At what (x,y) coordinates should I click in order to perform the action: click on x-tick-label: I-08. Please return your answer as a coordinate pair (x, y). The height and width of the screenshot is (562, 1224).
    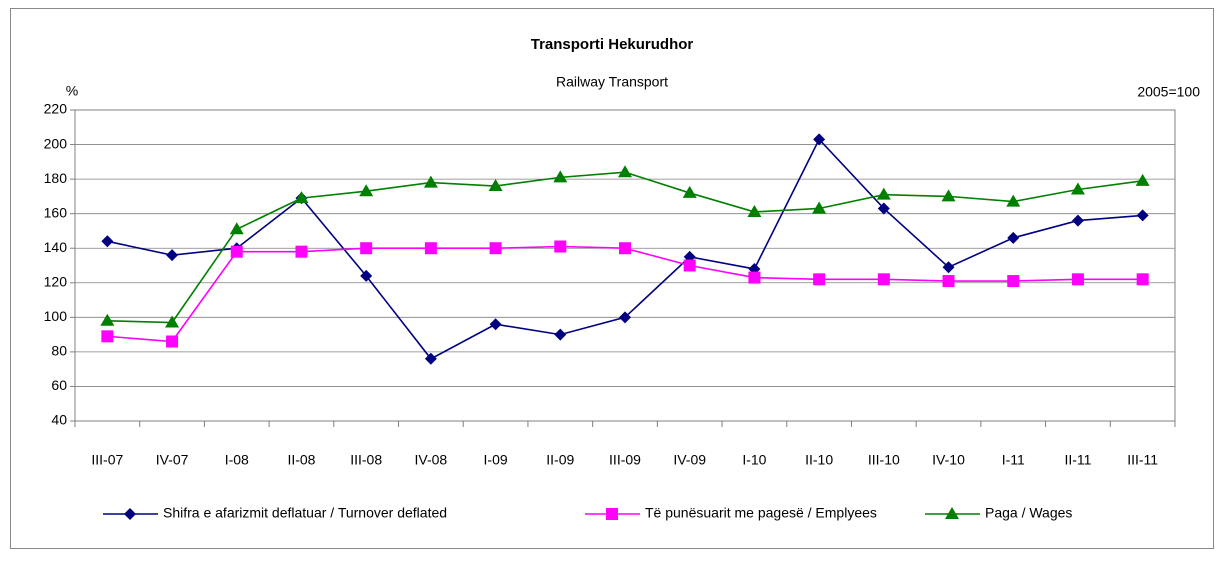
    Looking at the image, I should click on (237, 460).